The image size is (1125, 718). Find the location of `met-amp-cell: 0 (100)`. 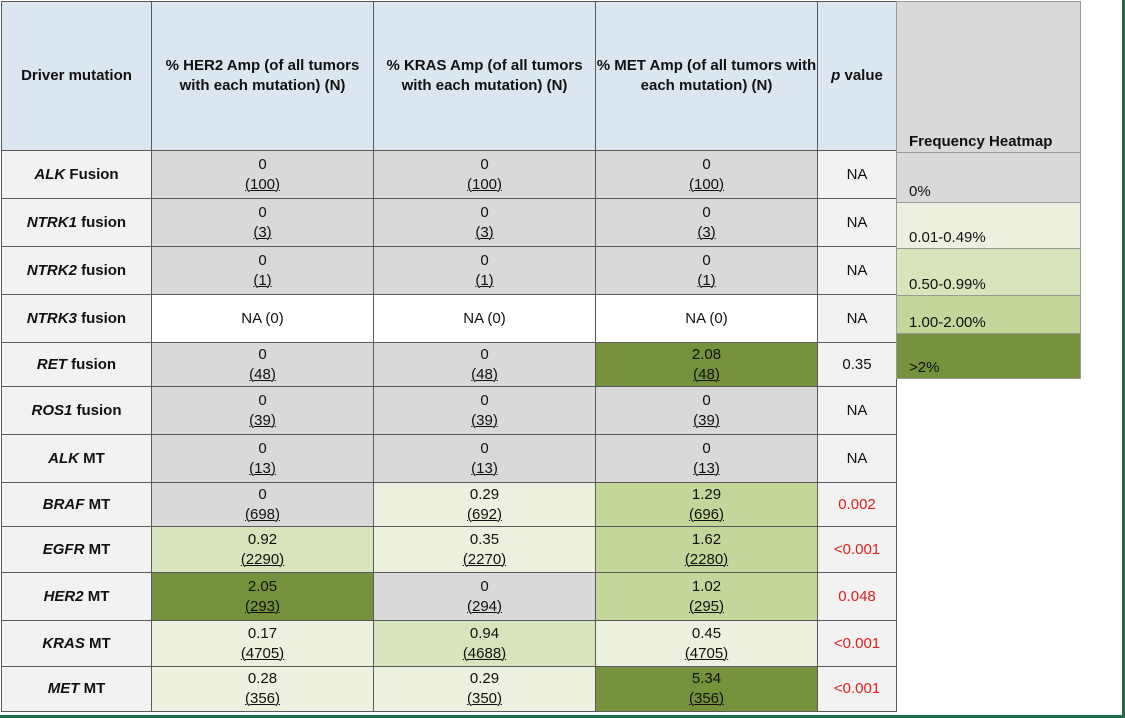

met-amp-cell: 0 (100) is located at coordinates (706, 174).